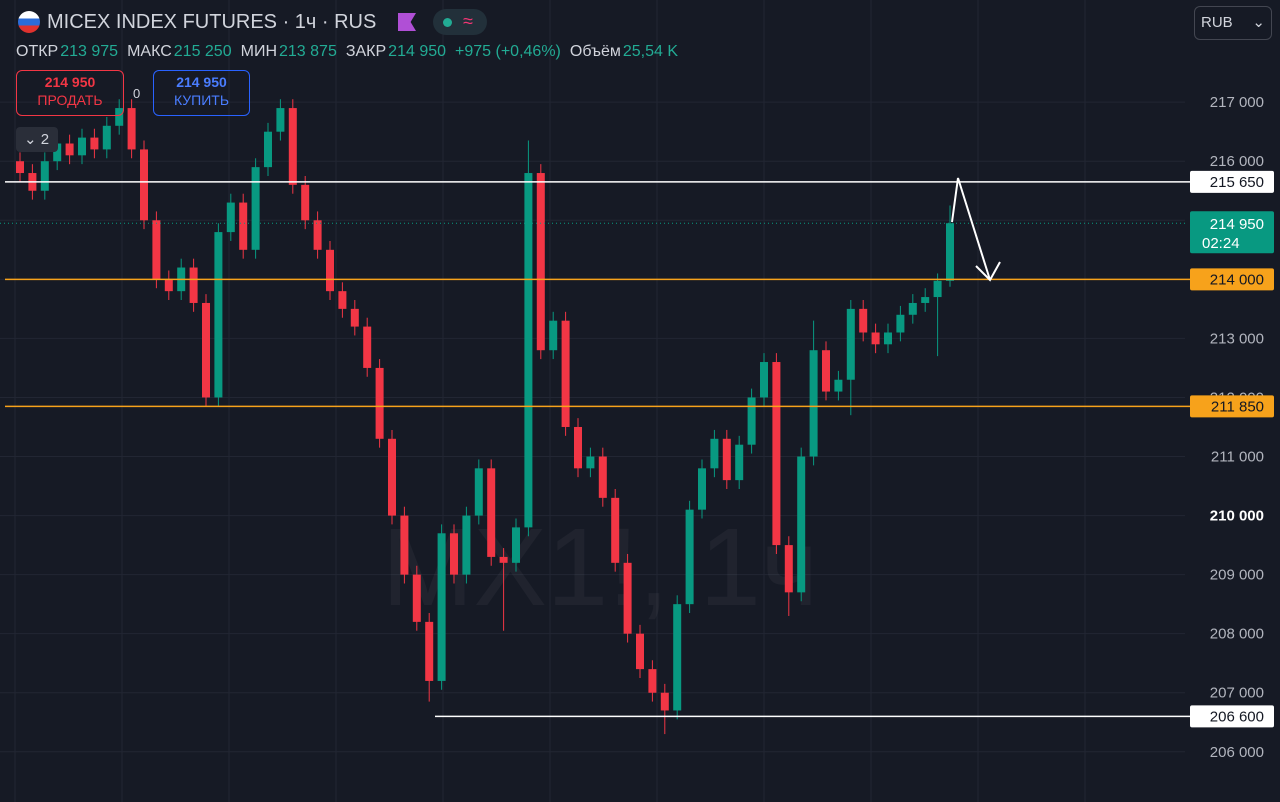  Describe the element at coordinates (70, 82) in the screenshot. I see `sell-price: 214 950` at that location.